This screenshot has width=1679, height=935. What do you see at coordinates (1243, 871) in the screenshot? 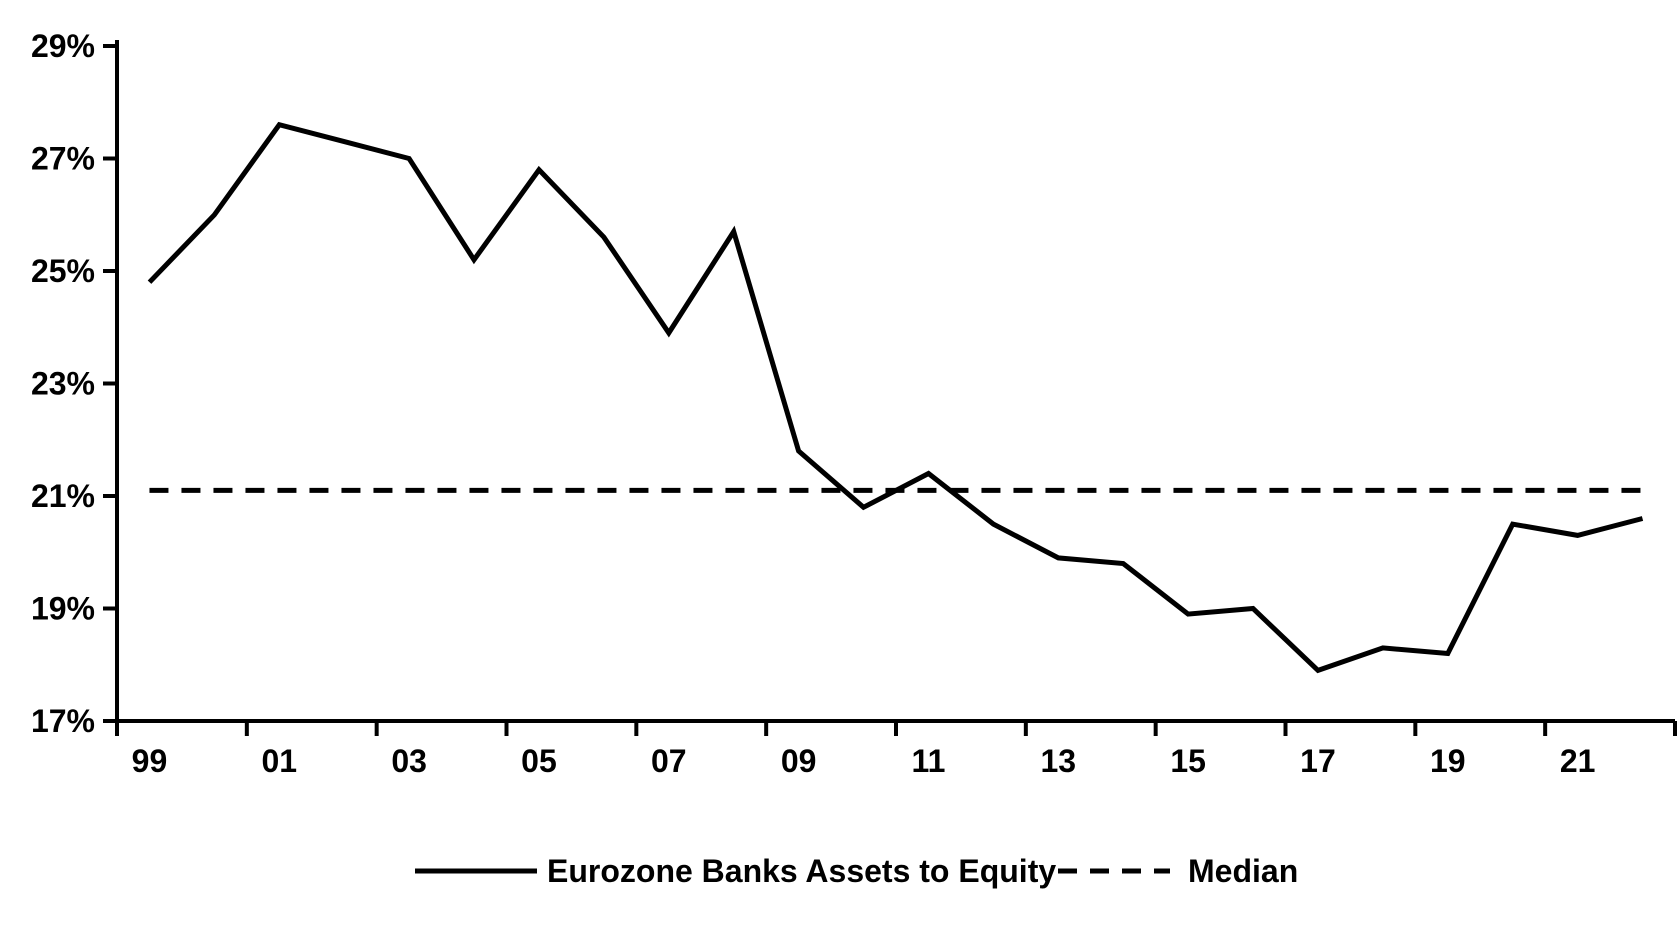
I see `legend-median-label: Median` at bounding box center [1243, 871].